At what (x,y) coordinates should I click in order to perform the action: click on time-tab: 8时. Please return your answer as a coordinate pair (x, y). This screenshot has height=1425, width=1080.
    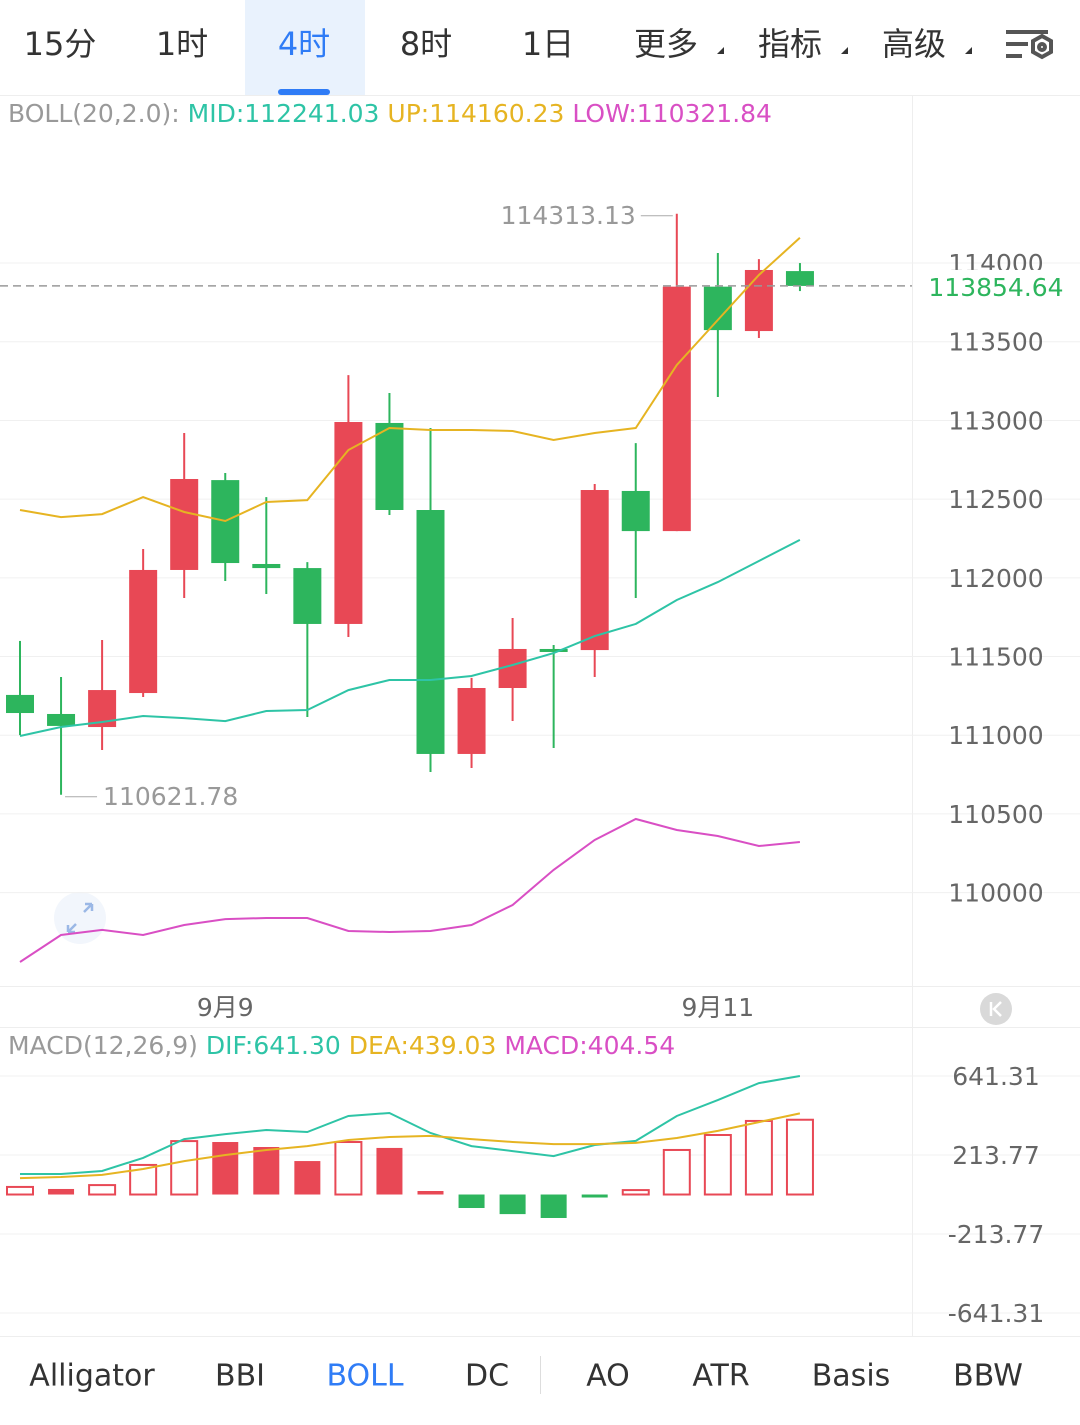
    Looking at the image, I should click on (426, 44).